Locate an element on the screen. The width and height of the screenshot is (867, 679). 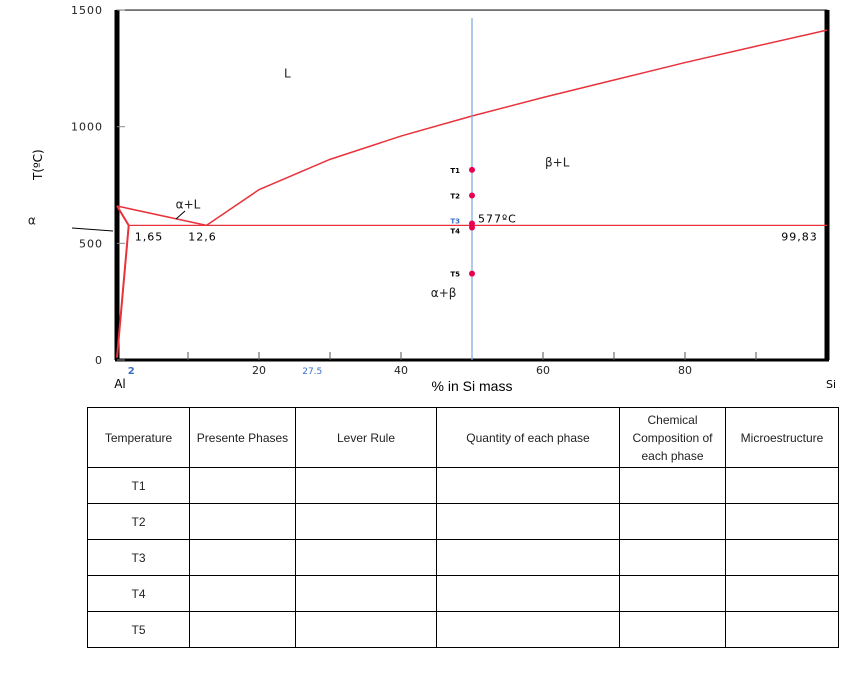
blue-mark-label: 27.5 is located at coordinates (312, 372).